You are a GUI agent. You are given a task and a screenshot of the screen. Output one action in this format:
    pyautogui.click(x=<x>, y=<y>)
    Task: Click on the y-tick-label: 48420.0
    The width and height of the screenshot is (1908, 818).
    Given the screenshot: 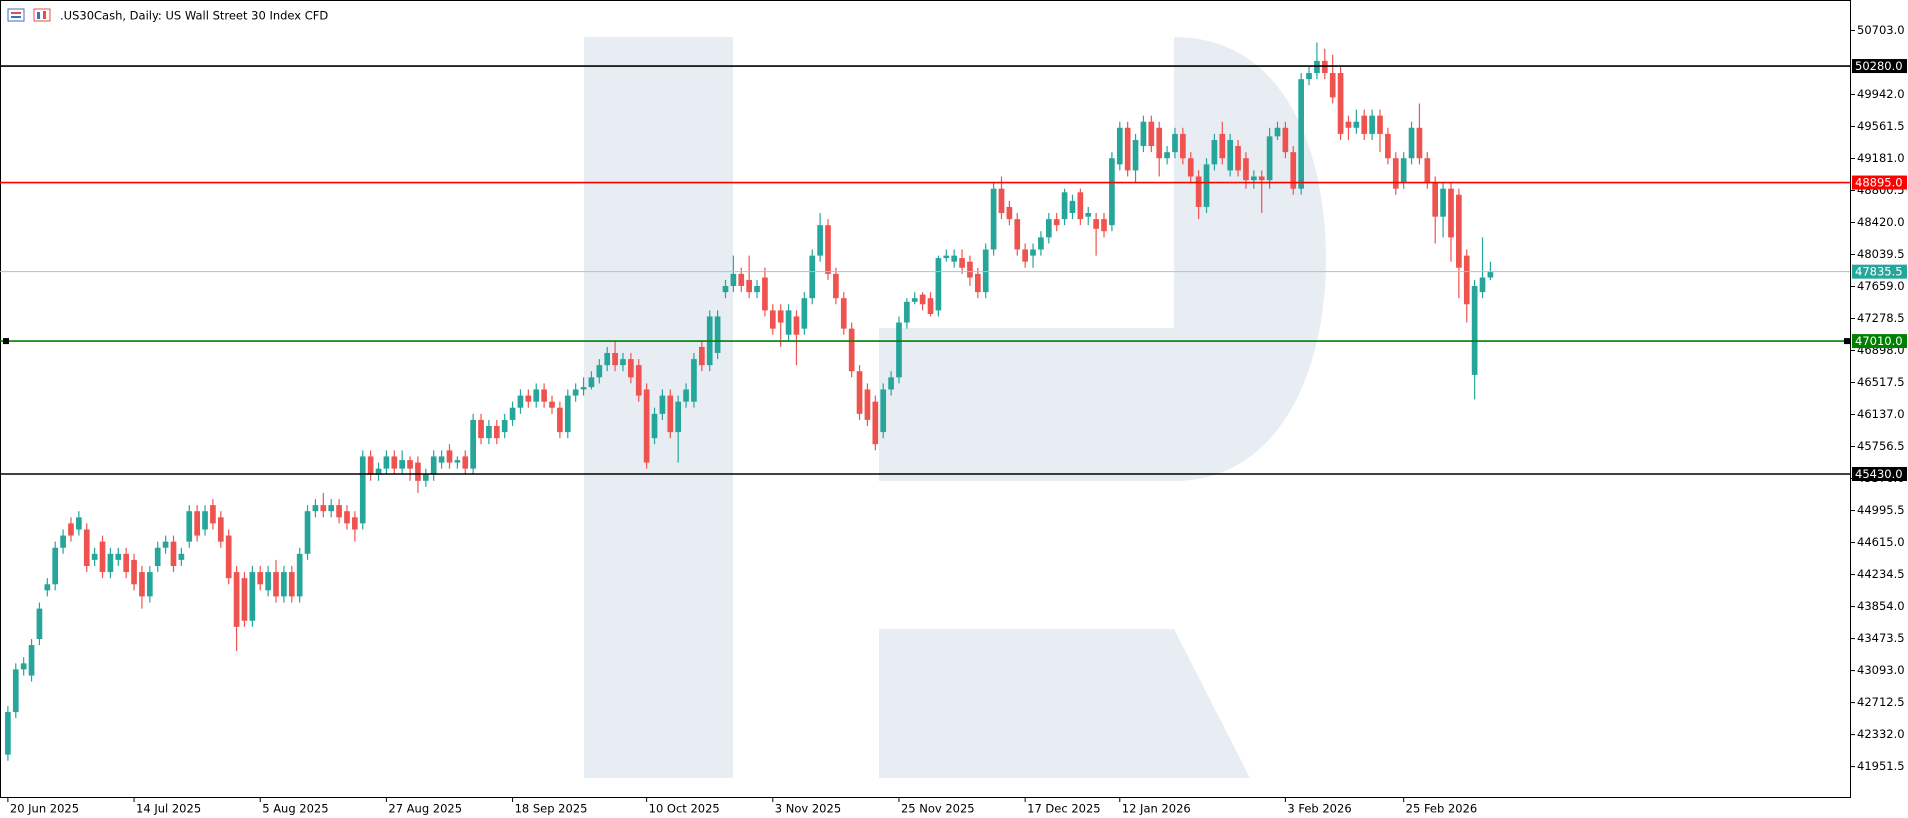 What is the action you would take?
    pyautogui.click(x=1881, y=222)
    